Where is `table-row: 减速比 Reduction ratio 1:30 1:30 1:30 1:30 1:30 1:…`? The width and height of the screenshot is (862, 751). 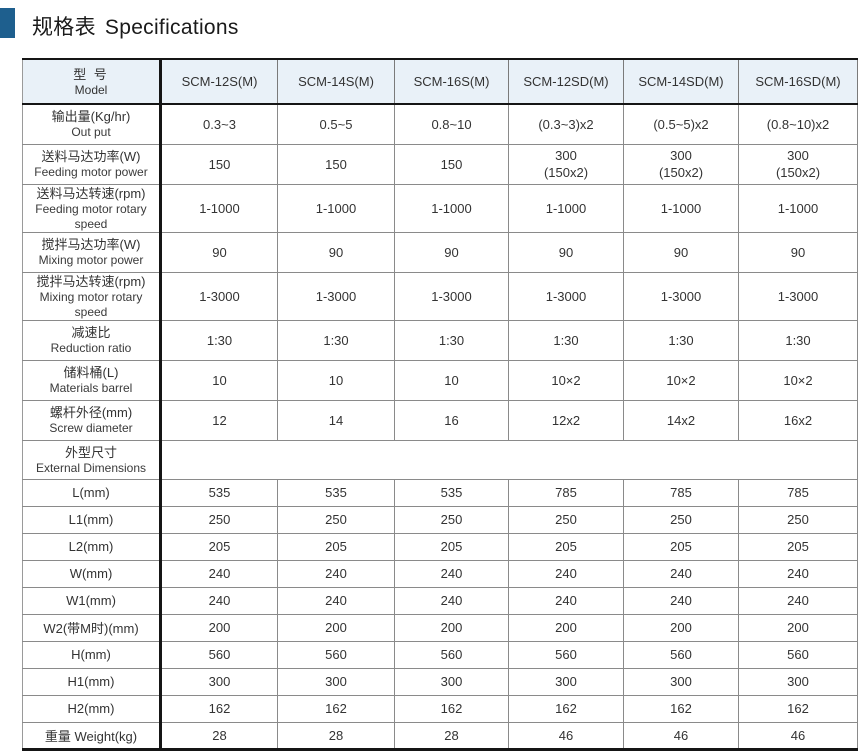
table-row: 减速比 Reduction ratio 1:30 1:30 1:30 1:30 1:30 1:… is located at coordinates (440, 340).